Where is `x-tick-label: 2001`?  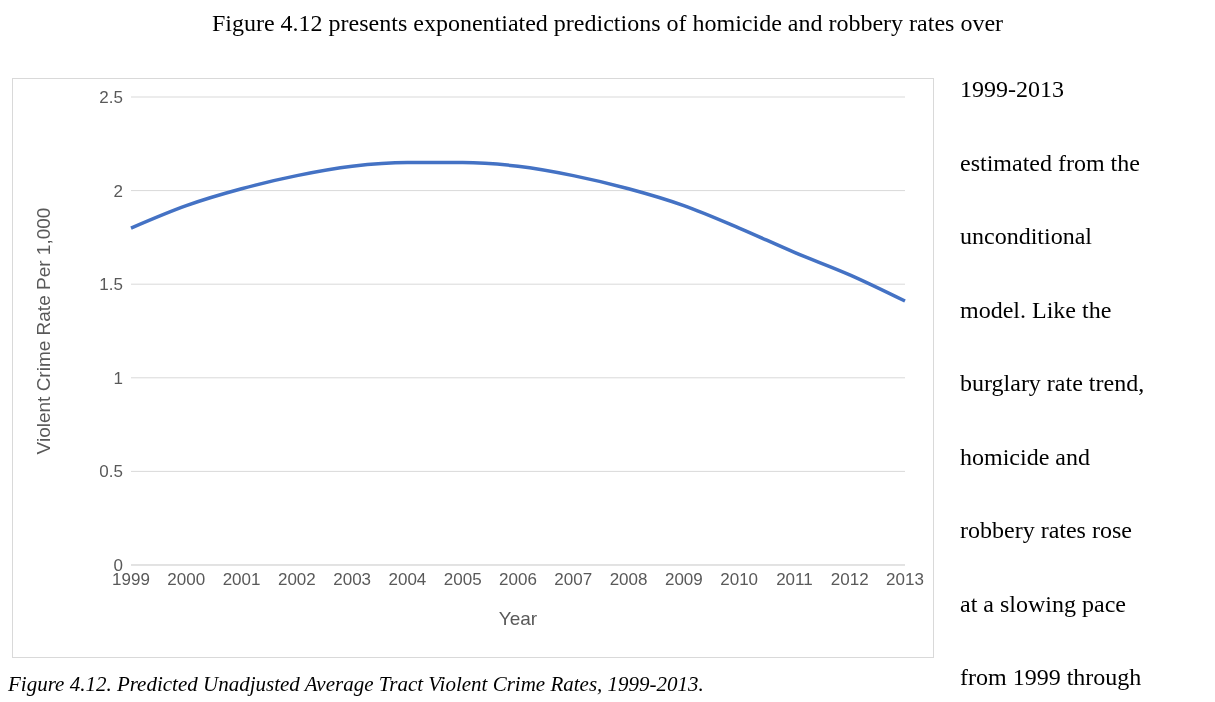
x-tick-label: 2001 is located at coordinates (241, 580).